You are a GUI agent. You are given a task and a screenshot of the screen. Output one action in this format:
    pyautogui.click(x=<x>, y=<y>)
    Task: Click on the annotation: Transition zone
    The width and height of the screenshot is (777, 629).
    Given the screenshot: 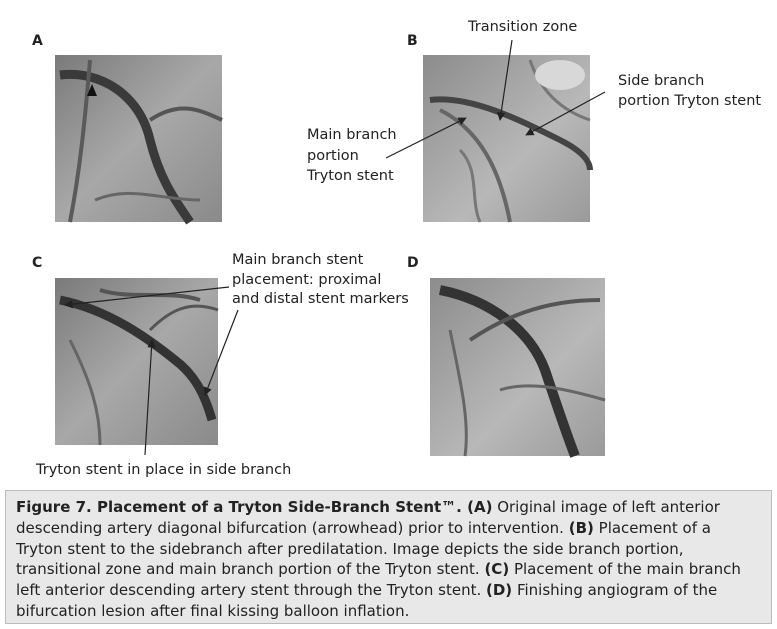 What is the action you would take?
    pyautogui.click(x=522, y=27)
    